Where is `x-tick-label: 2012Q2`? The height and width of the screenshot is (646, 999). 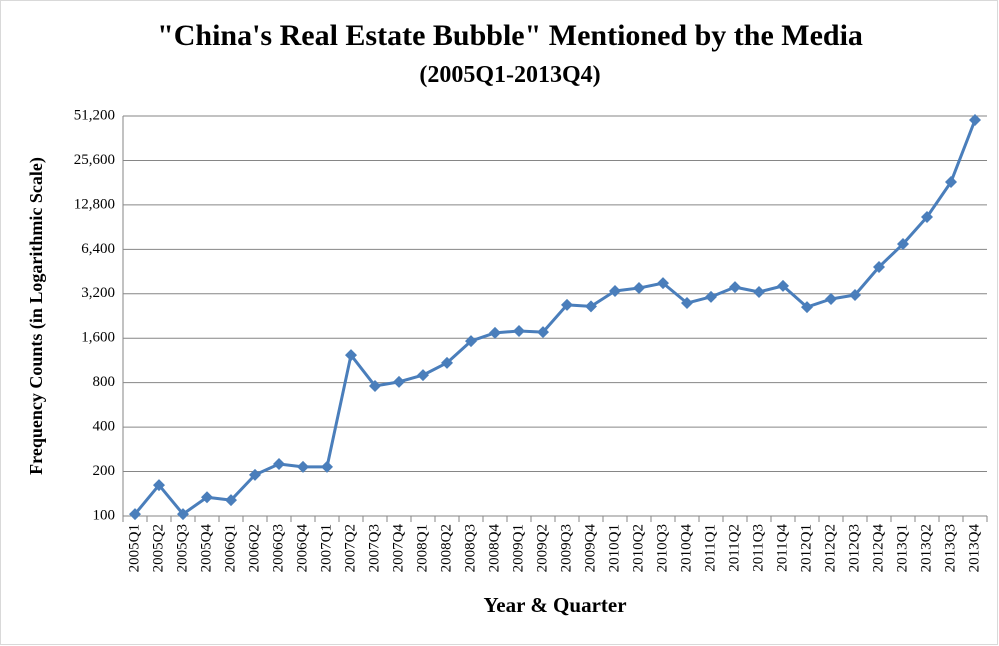
x-tick-label: 2012Q2 is located at coordinates (830, 548).